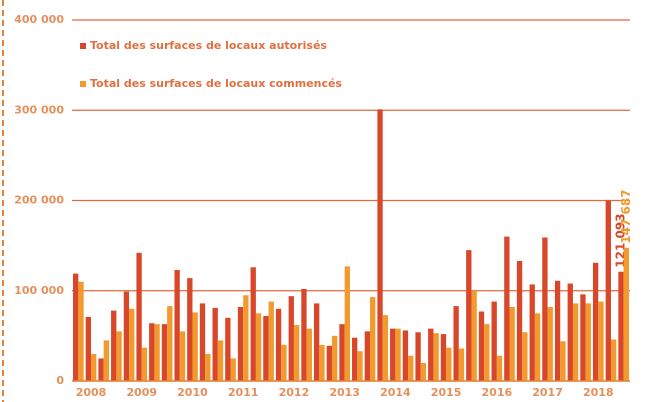  Describe the element at coordinates (243, 392) in the screenshot. I see `x-tick-label: 2011` at that location.